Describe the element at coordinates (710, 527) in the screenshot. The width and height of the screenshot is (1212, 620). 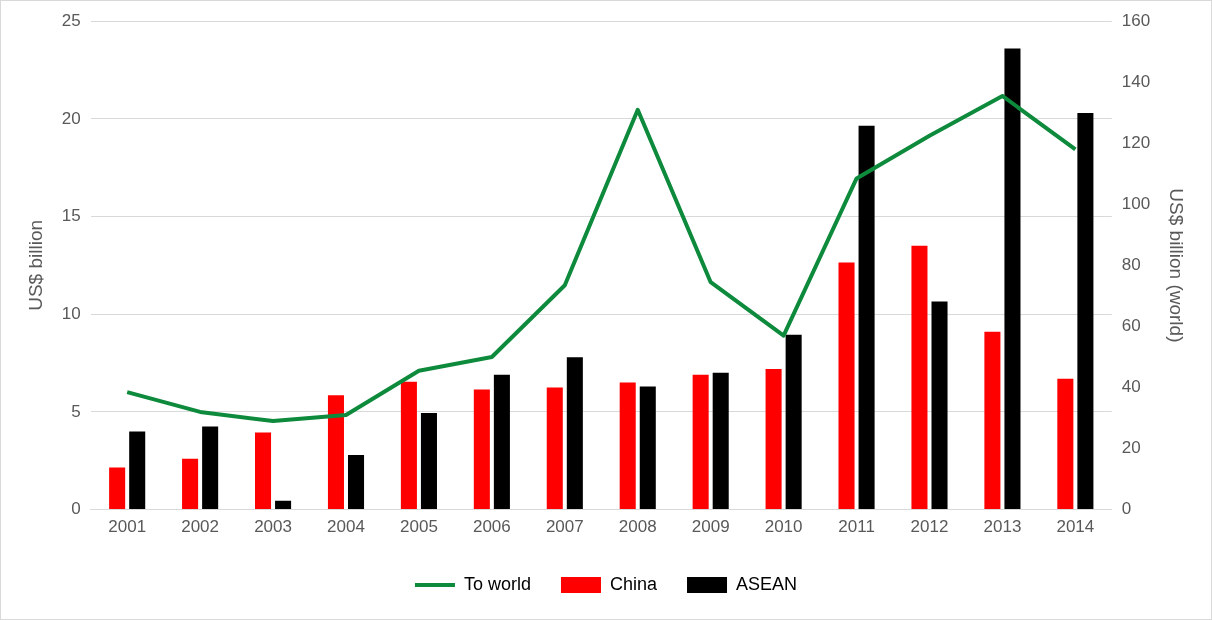
I see `x-tick-label: 2009` at that location.